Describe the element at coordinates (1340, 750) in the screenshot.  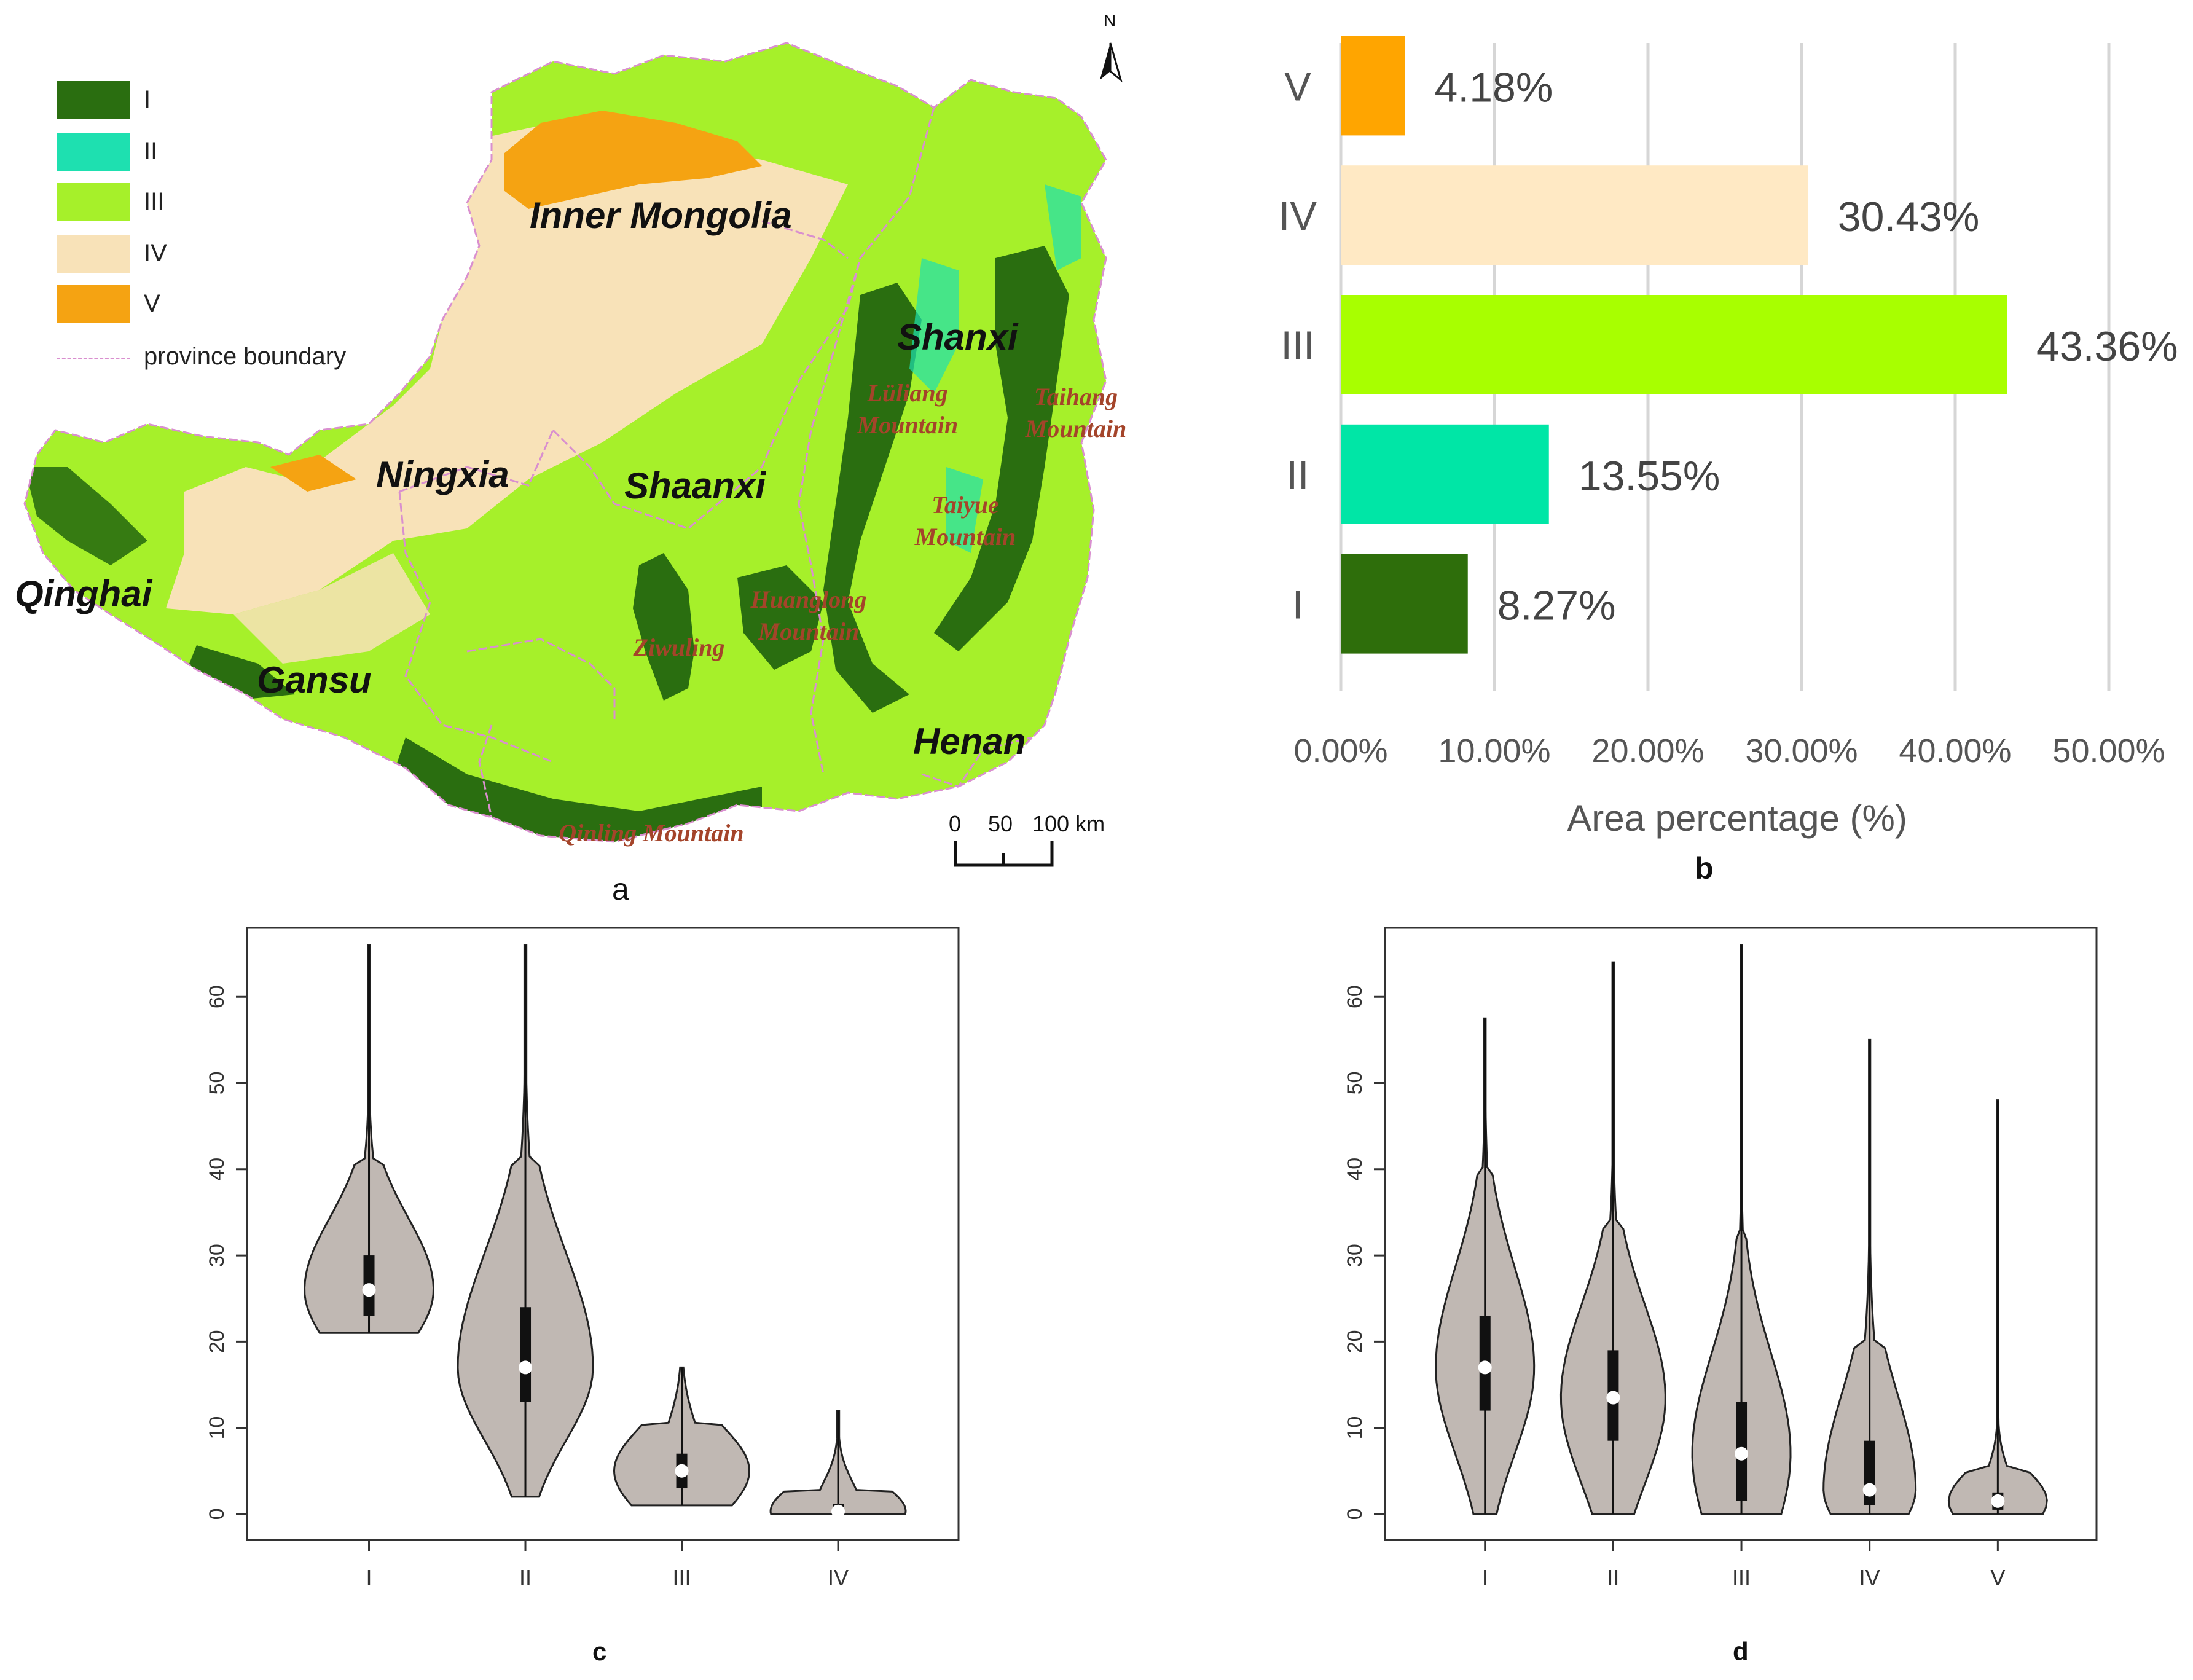
I see `x-tick-label: 0.00%` at that location.